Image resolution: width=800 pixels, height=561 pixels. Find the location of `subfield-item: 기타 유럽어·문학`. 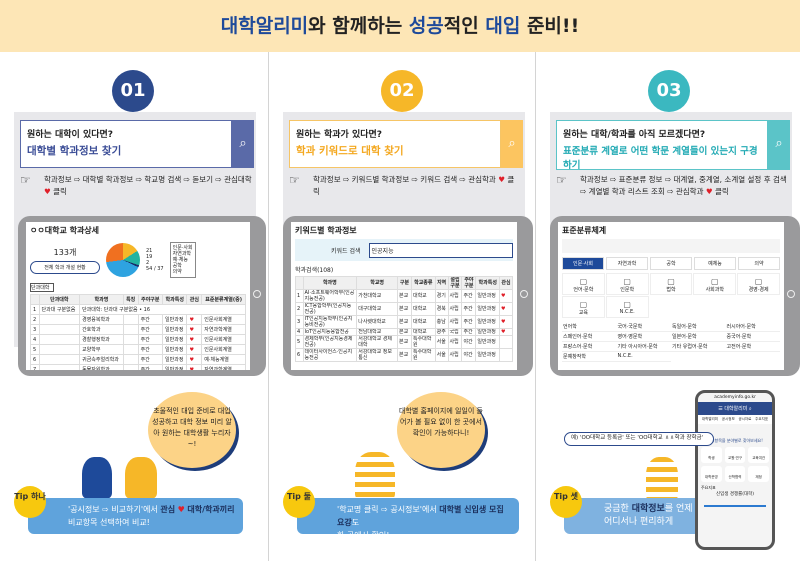

subfield-item: 기타 유럽어·문학 is located at coordinates (698, 347).